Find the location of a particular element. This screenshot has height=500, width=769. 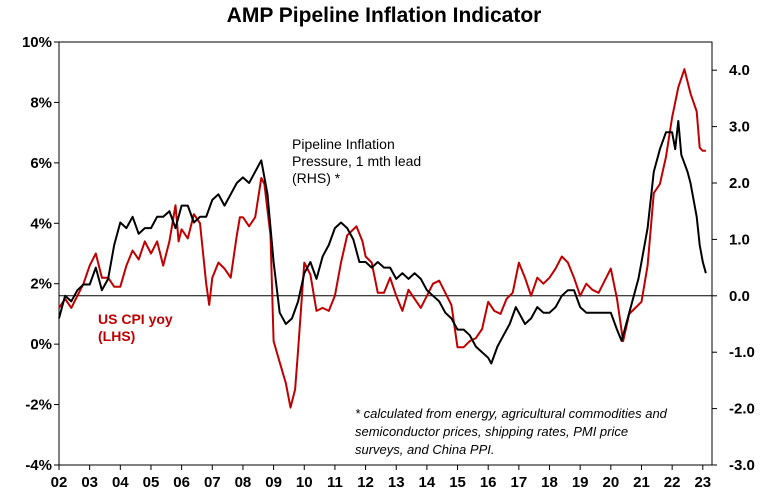

x-tick-label: 04 is located at coordinates (120, 482).